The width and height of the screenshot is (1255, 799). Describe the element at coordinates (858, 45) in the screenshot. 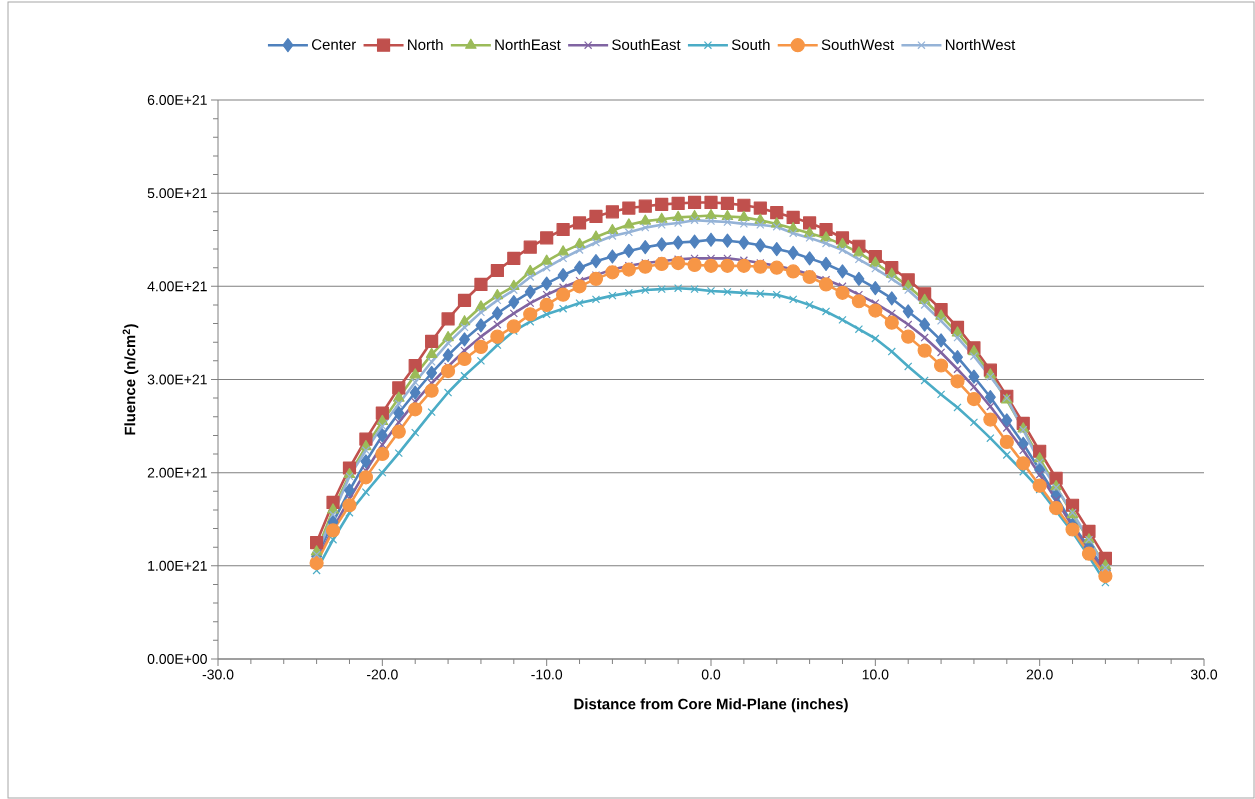

I see `legend-label: SouthWest` at that location.